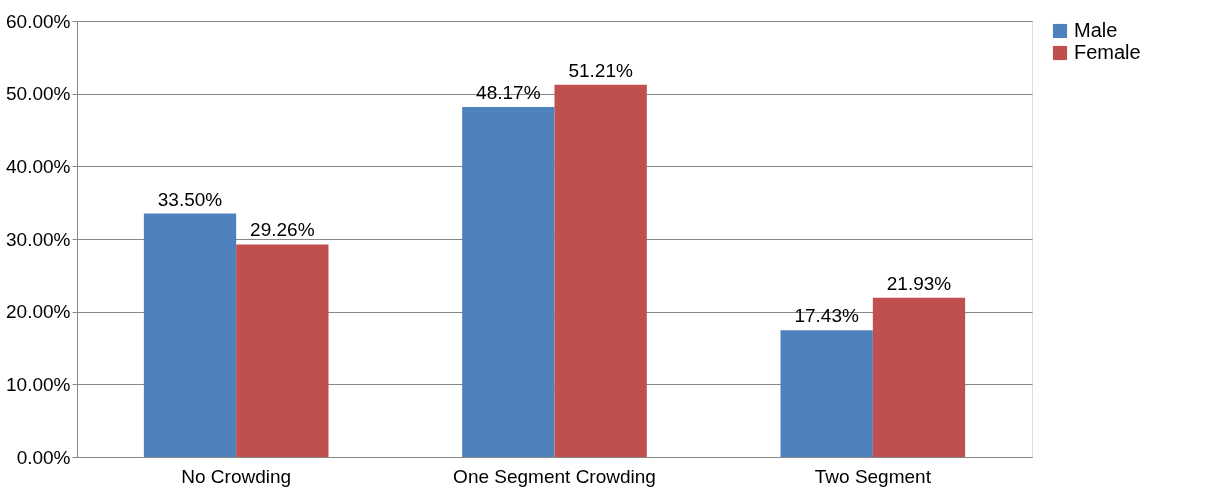 The image size is (1215, 501). I want to click on data-label: 48.17%, so click(508, 92).